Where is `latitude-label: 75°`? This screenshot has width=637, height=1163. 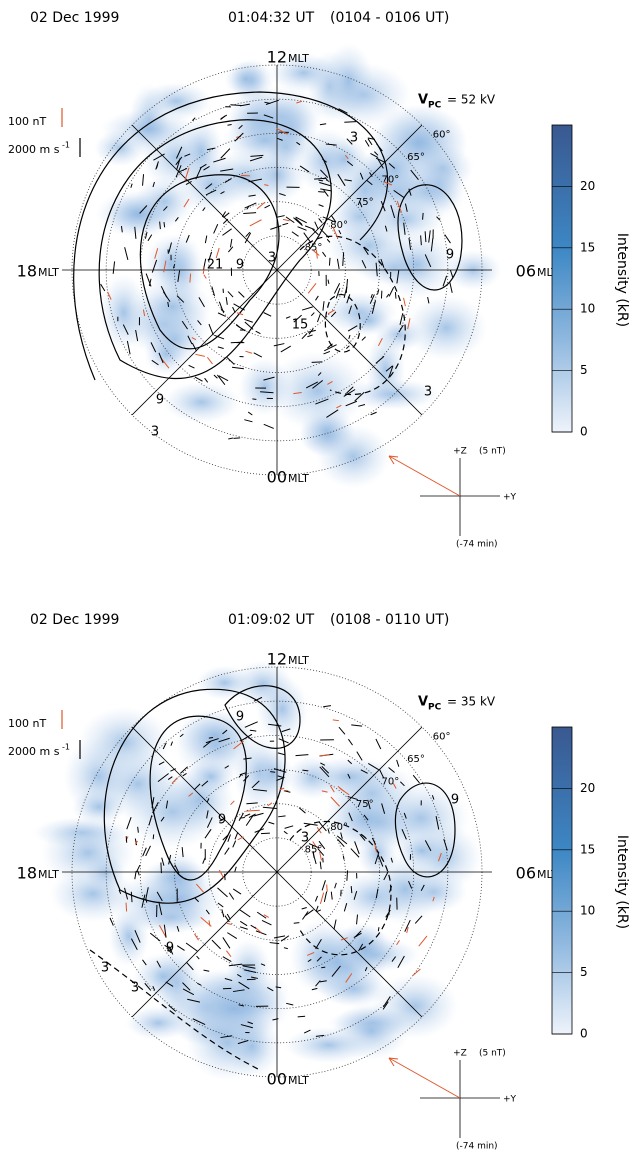 latitude-label: 75° is located at coordinates (365, 202).